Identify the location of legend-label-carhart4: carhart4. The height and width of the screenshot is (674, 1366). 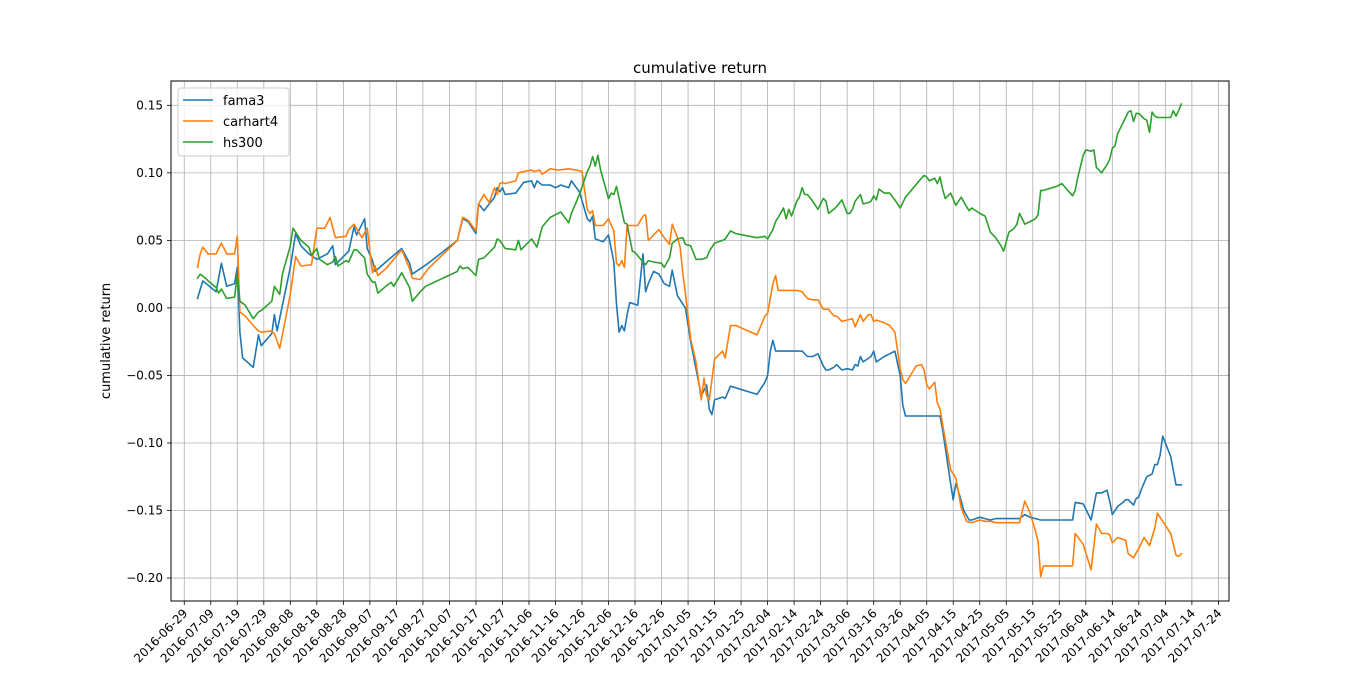
(250, 122).